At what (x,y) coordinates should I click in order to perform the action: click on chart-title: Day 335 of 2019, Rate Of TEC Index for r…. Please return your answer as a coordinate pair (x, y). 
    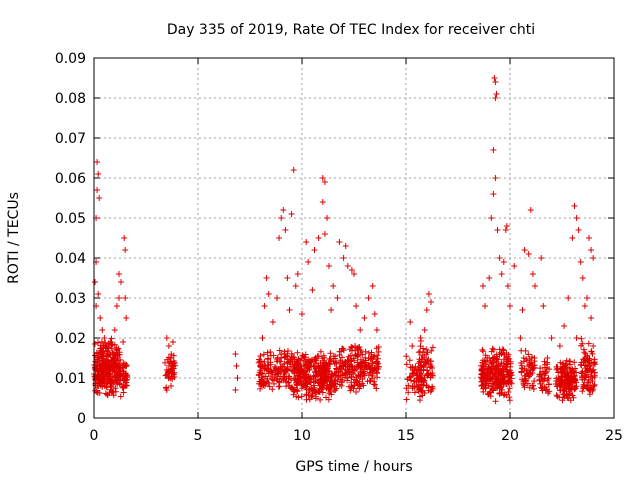
    Looking at the image, I should click on (351, 30).